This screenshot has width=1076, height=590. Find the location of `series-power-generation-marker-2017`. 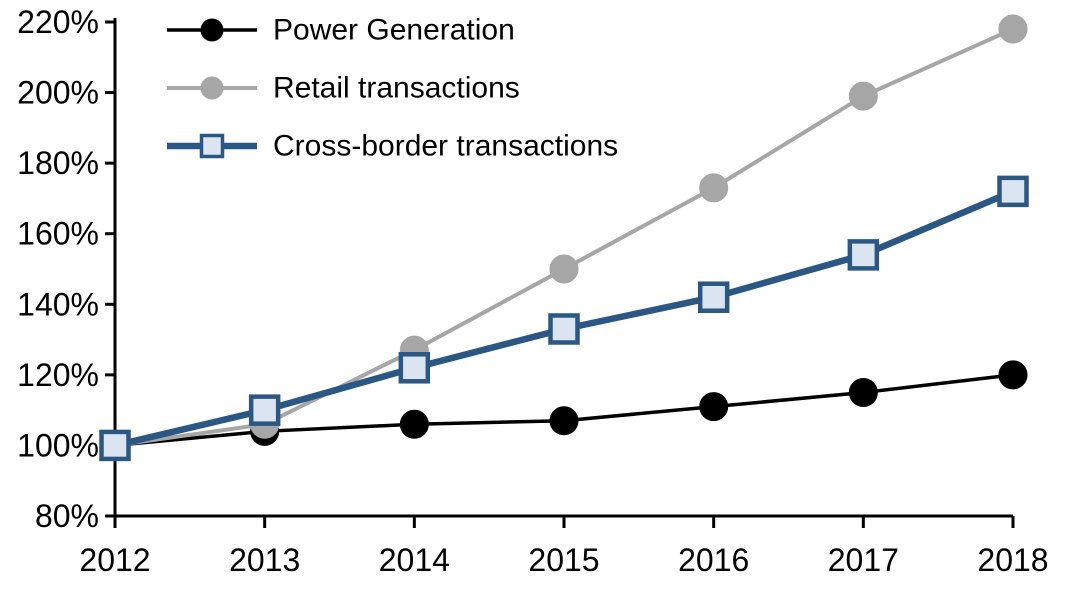

series-power-generation-marker-2017 is located at coordinates (863, 392).